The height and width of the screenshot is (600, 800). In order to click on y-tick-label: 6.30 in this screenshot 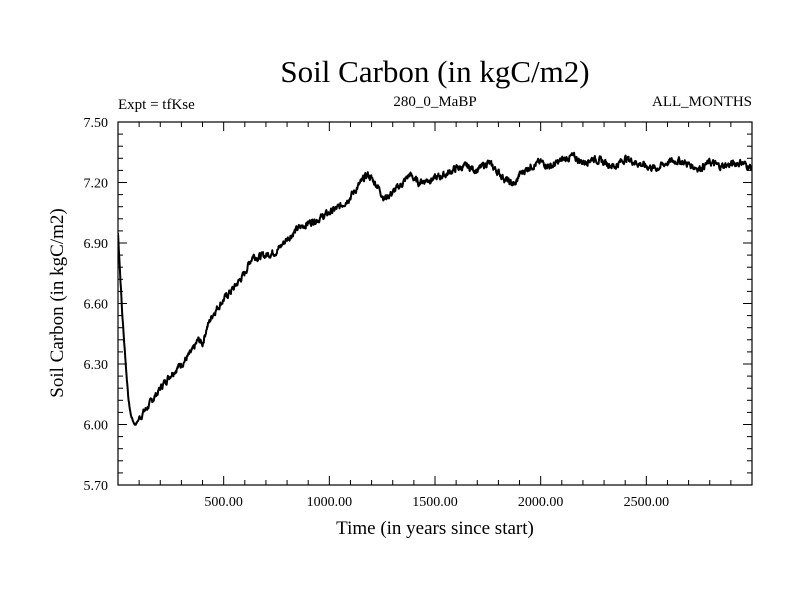, I will do `click(96, 365)`.